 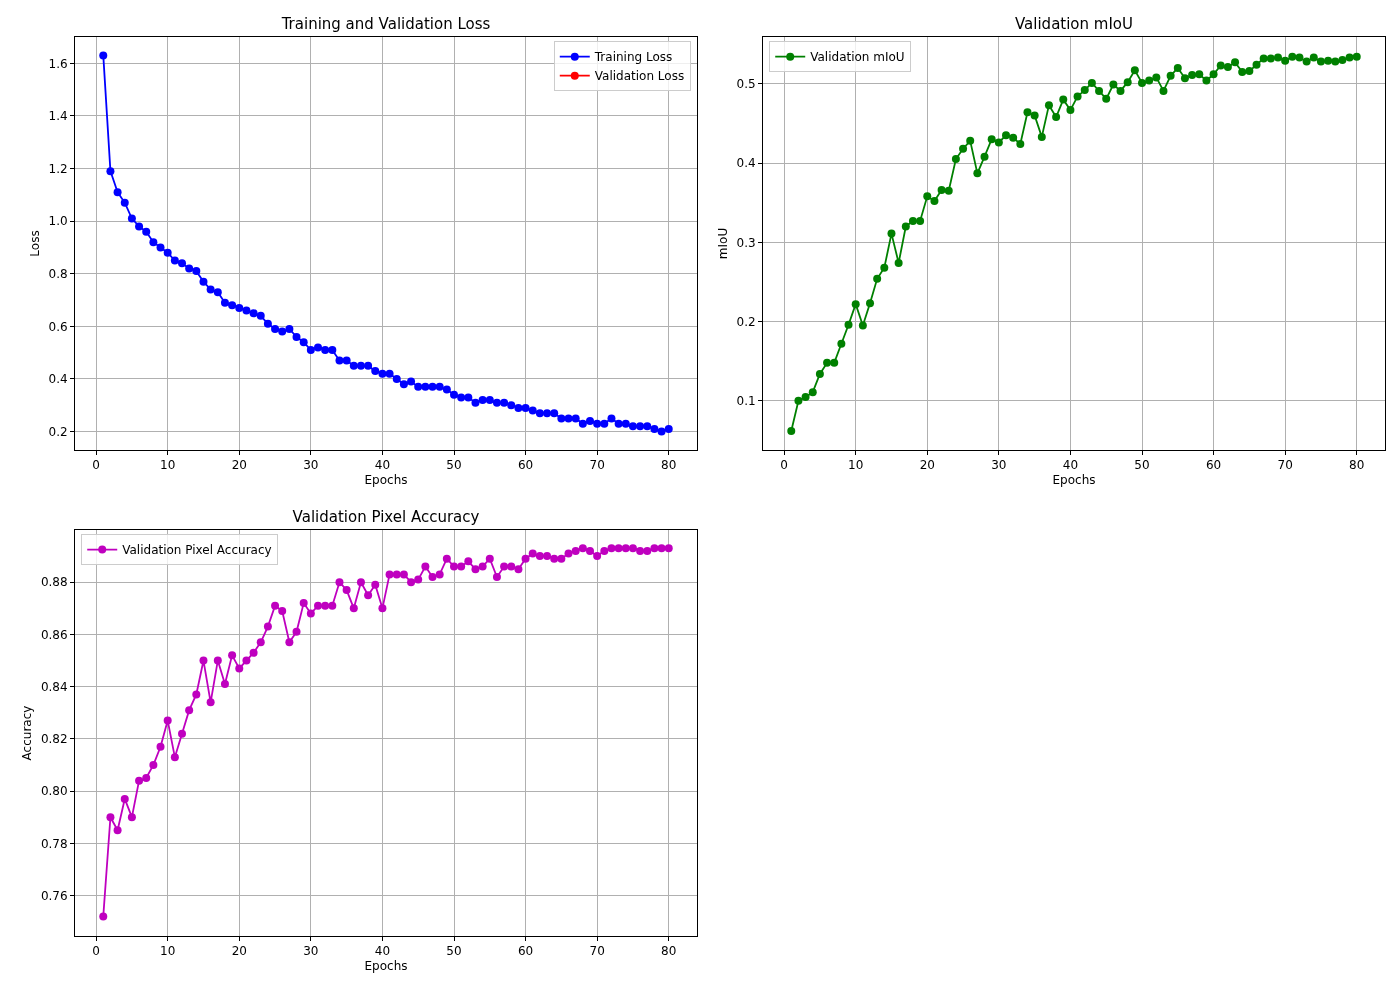 I want to click on y-tick-label: 0.3, so click(x=746, y=242).